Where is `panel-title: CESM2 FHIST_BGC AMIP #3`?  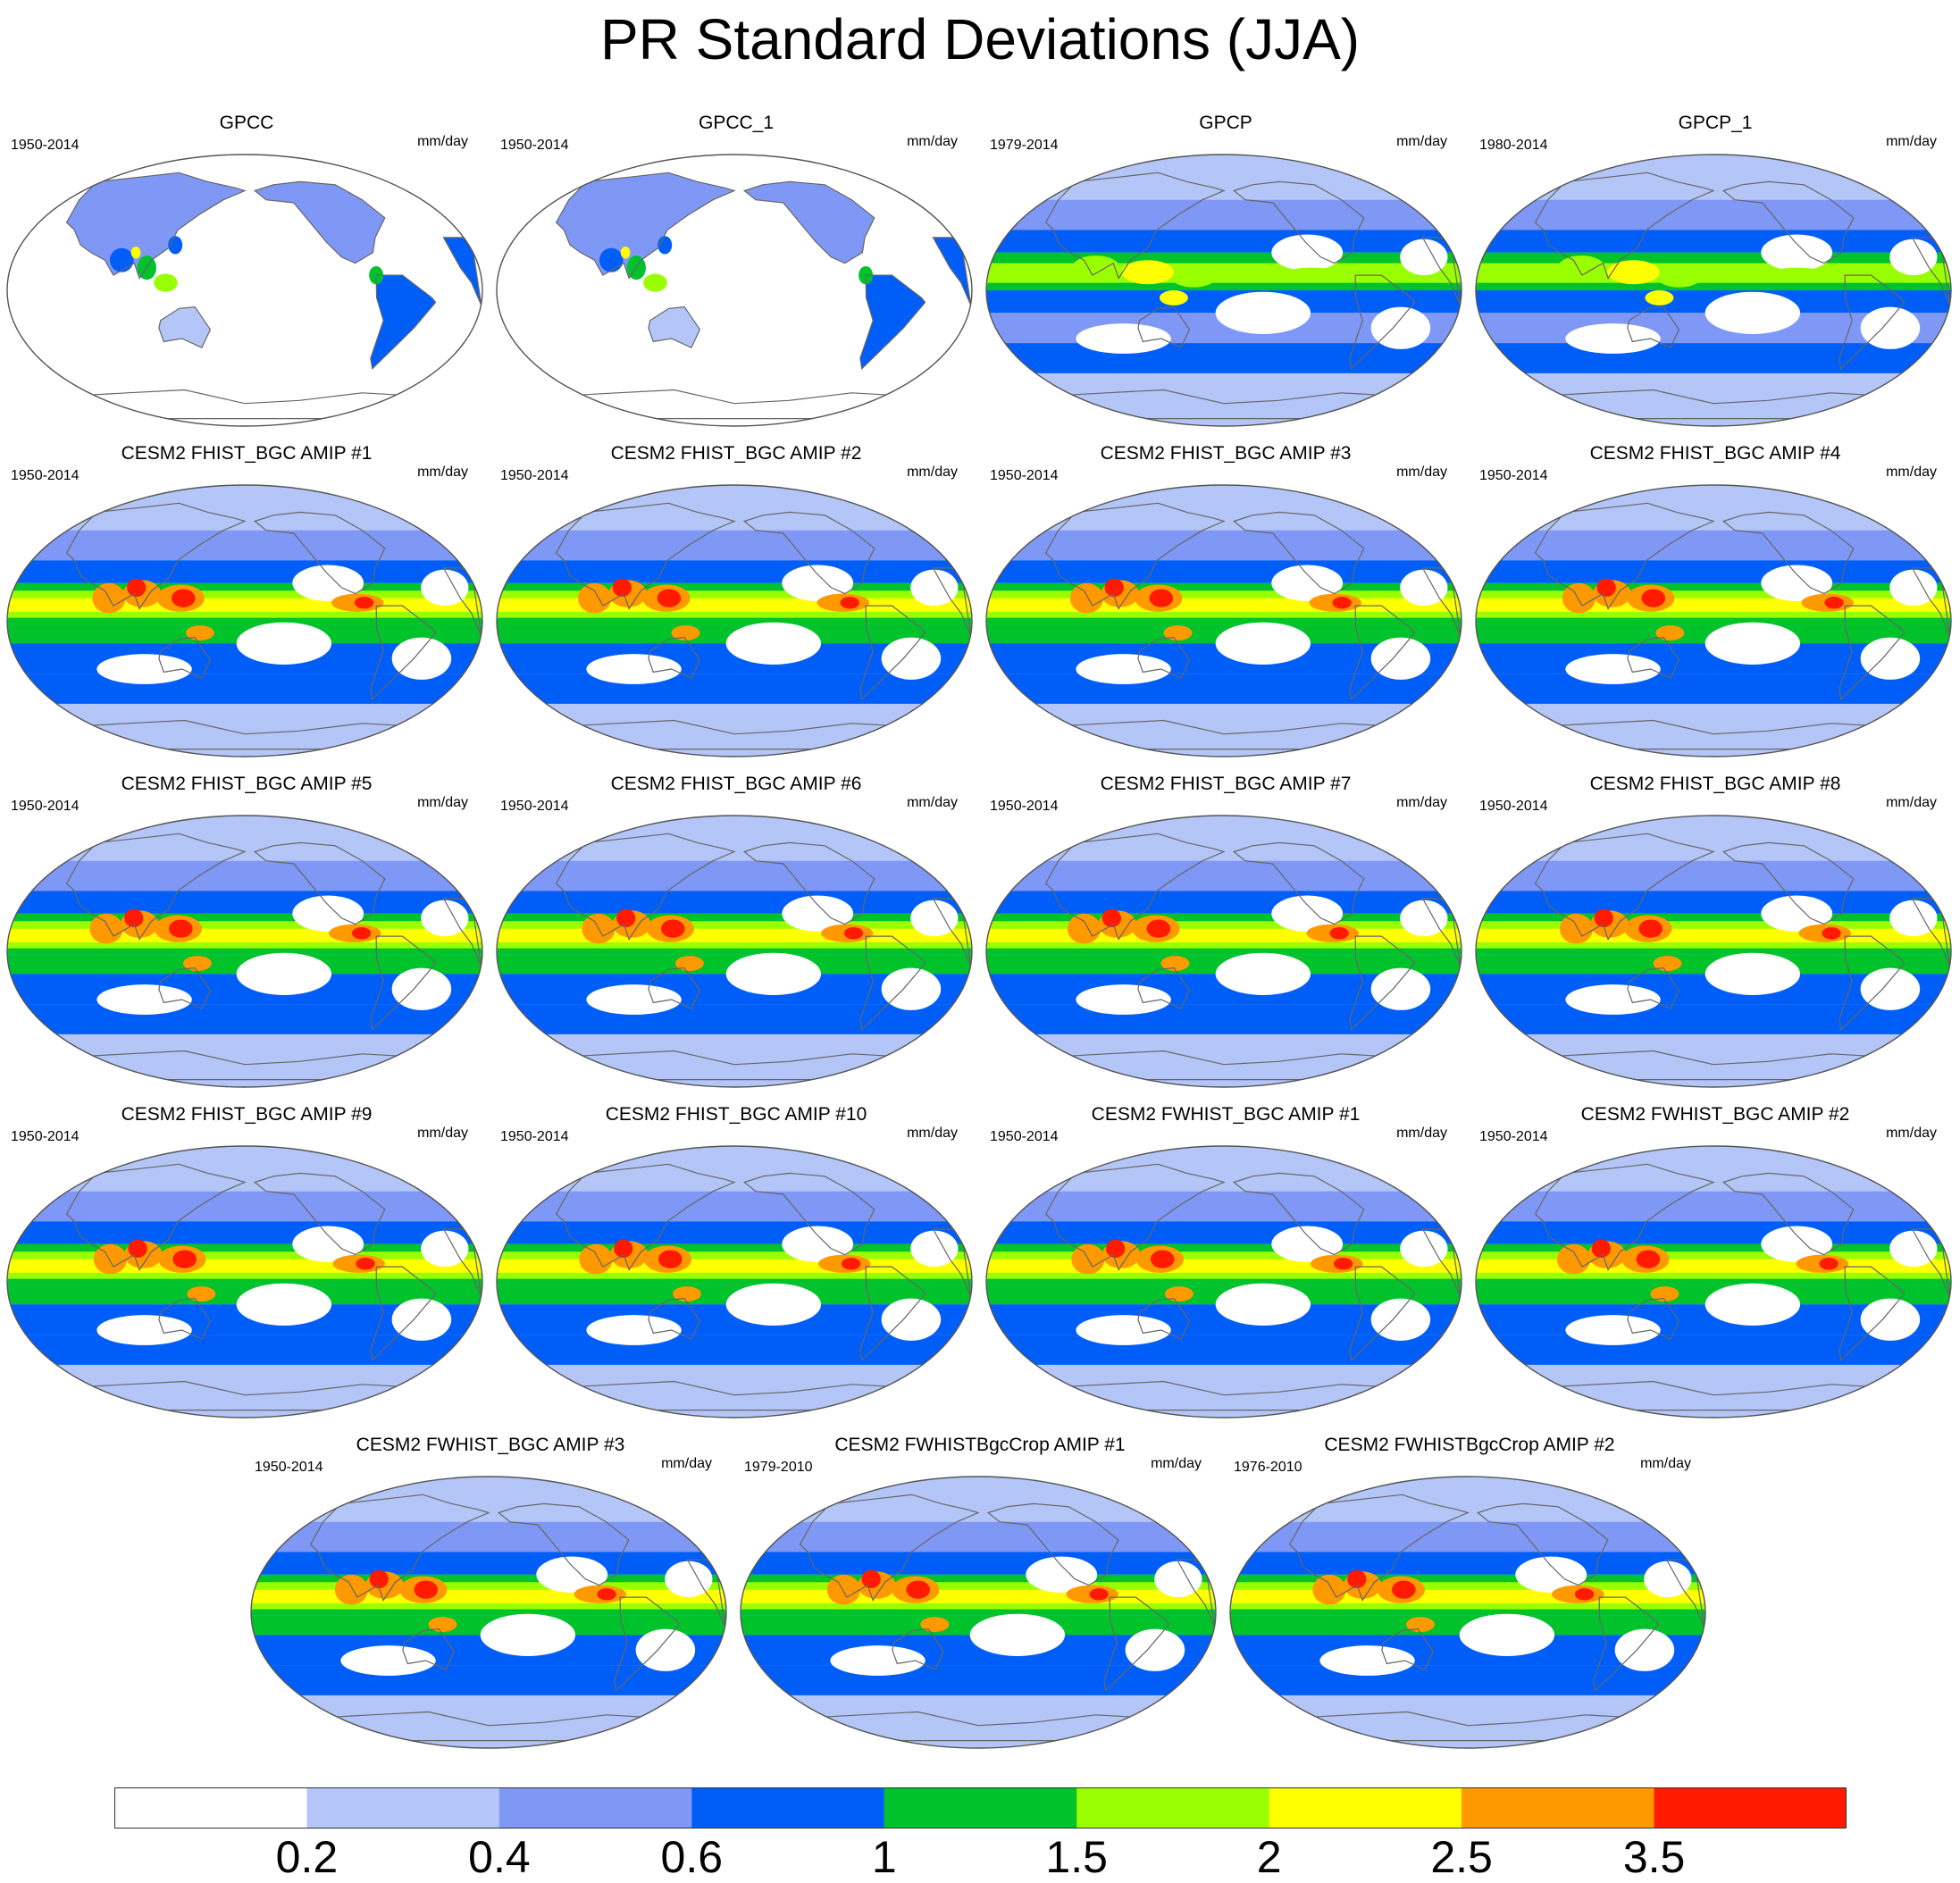
panel-title: CESM2 FHIST_BGC AMIP #3 is located at coordinates (1226, 454).